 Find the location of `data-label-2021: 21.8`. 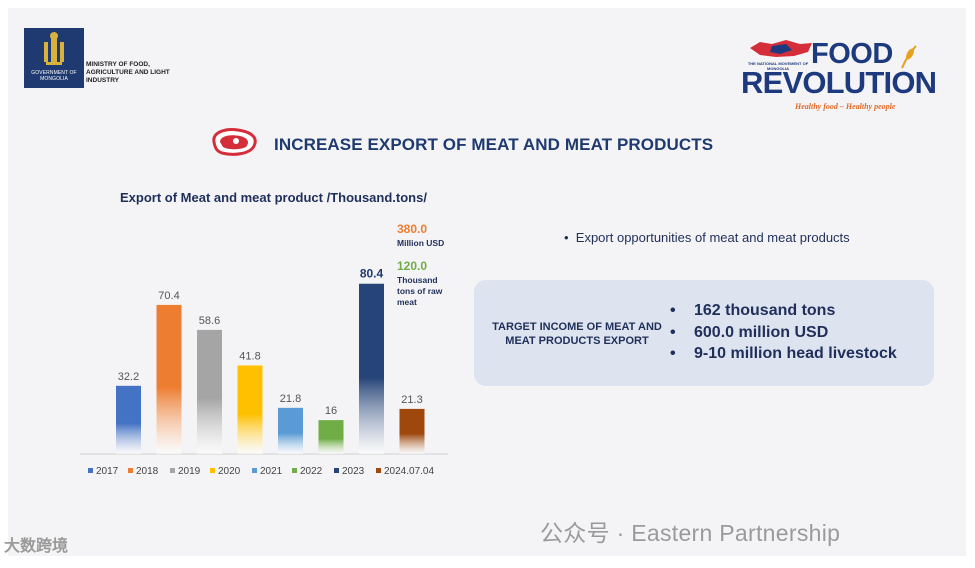

data-label-2021: 21.8 is located at coordinates (290, 399).